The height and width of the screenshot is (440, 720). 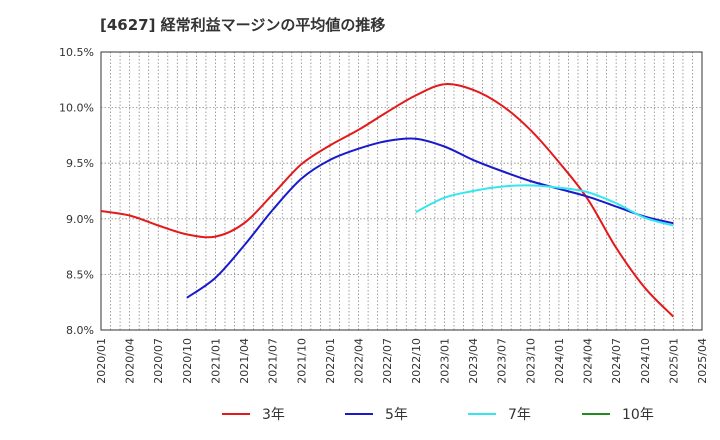 I want to click on legend: 3年 5年 7年 10年, so click(x=438, y=415).